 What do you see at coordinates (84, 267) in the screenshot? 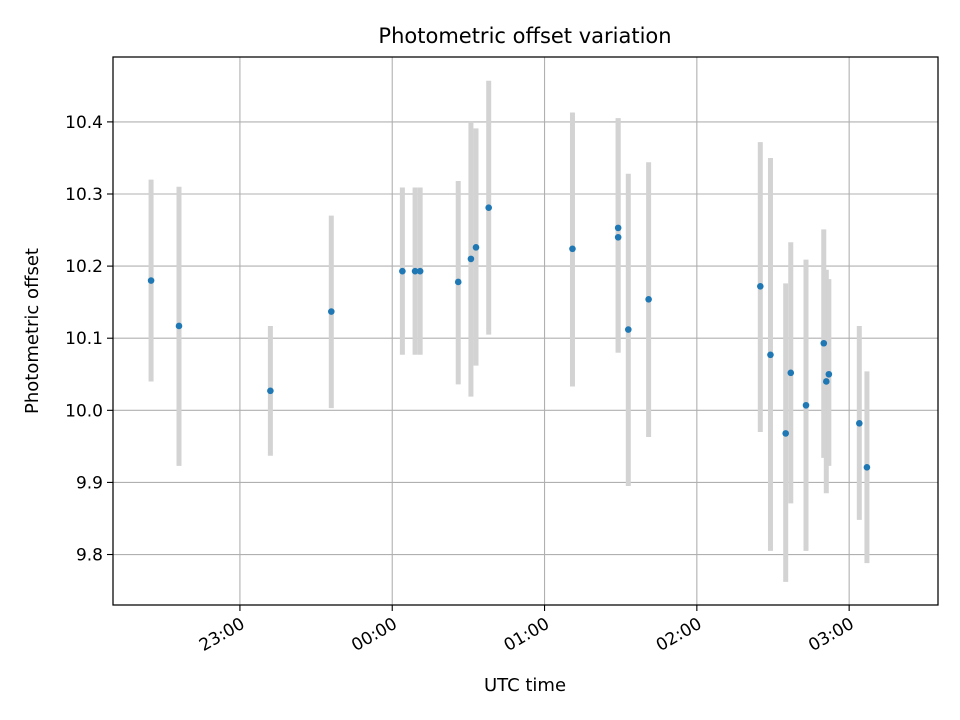
I see `y-tick-label: 10.2` at bounding box center [84, 267].